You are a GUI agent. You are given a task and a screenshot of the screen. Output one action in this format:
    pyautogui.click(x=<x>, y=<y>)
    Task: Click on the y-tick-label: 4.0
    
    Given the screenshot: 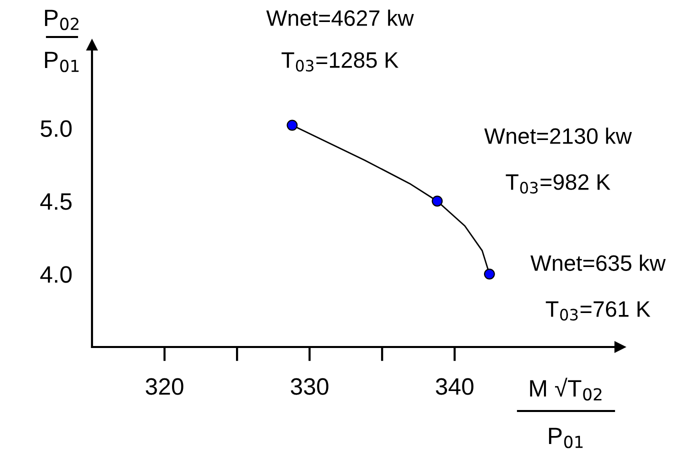 What is the action you would take?
    pyautogui.click(x=56, y=274)
    